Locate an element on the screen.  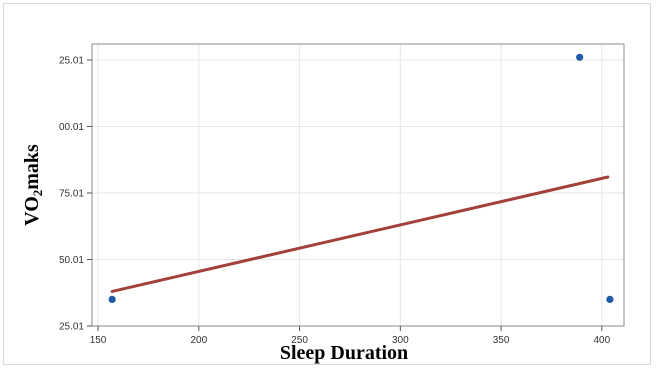
x-tick-label: 300 is located at coordinates (400, 340).